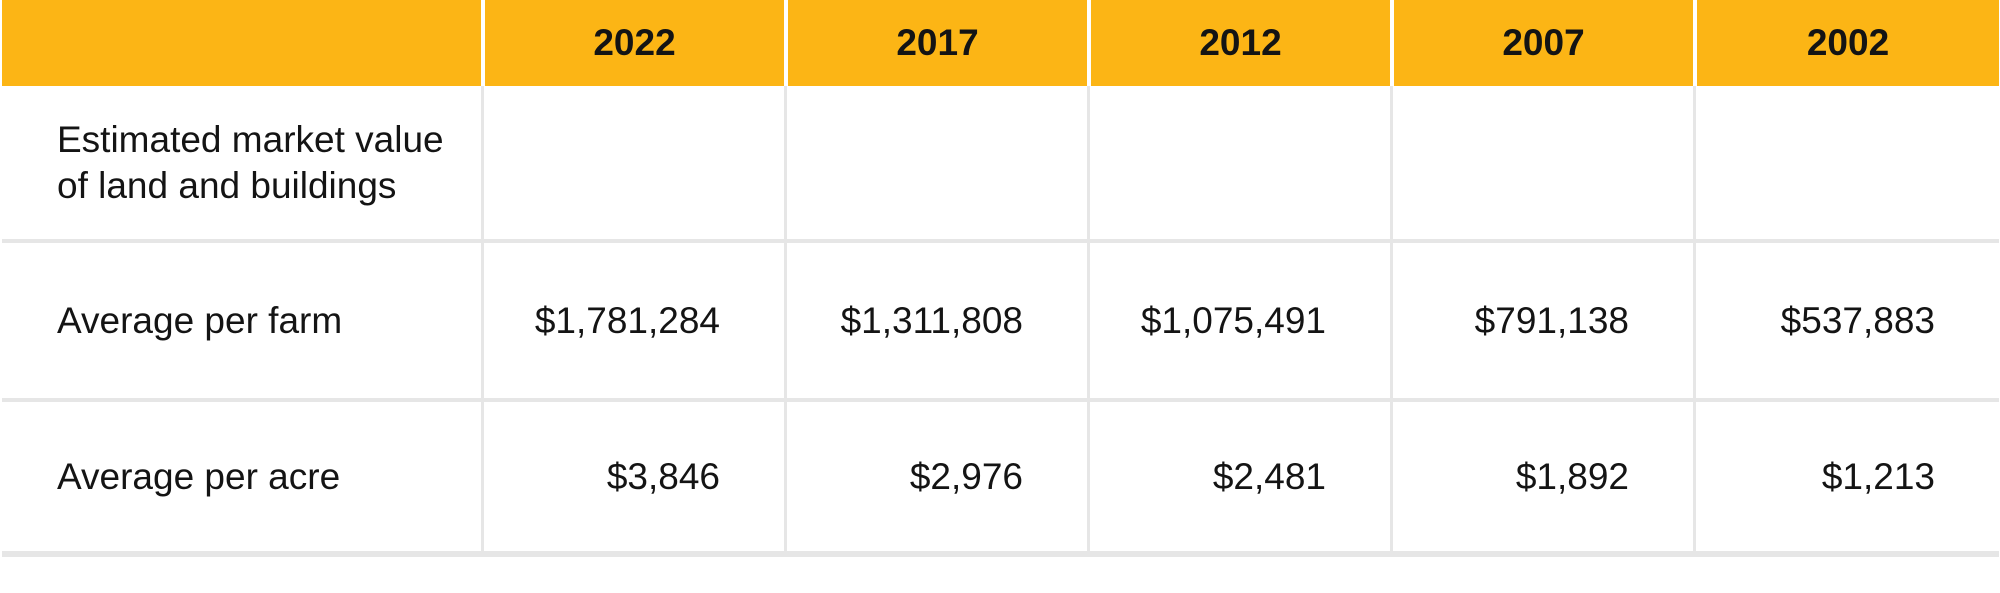  I want to click on column-header-2002: 2002, so click(1846, 43).